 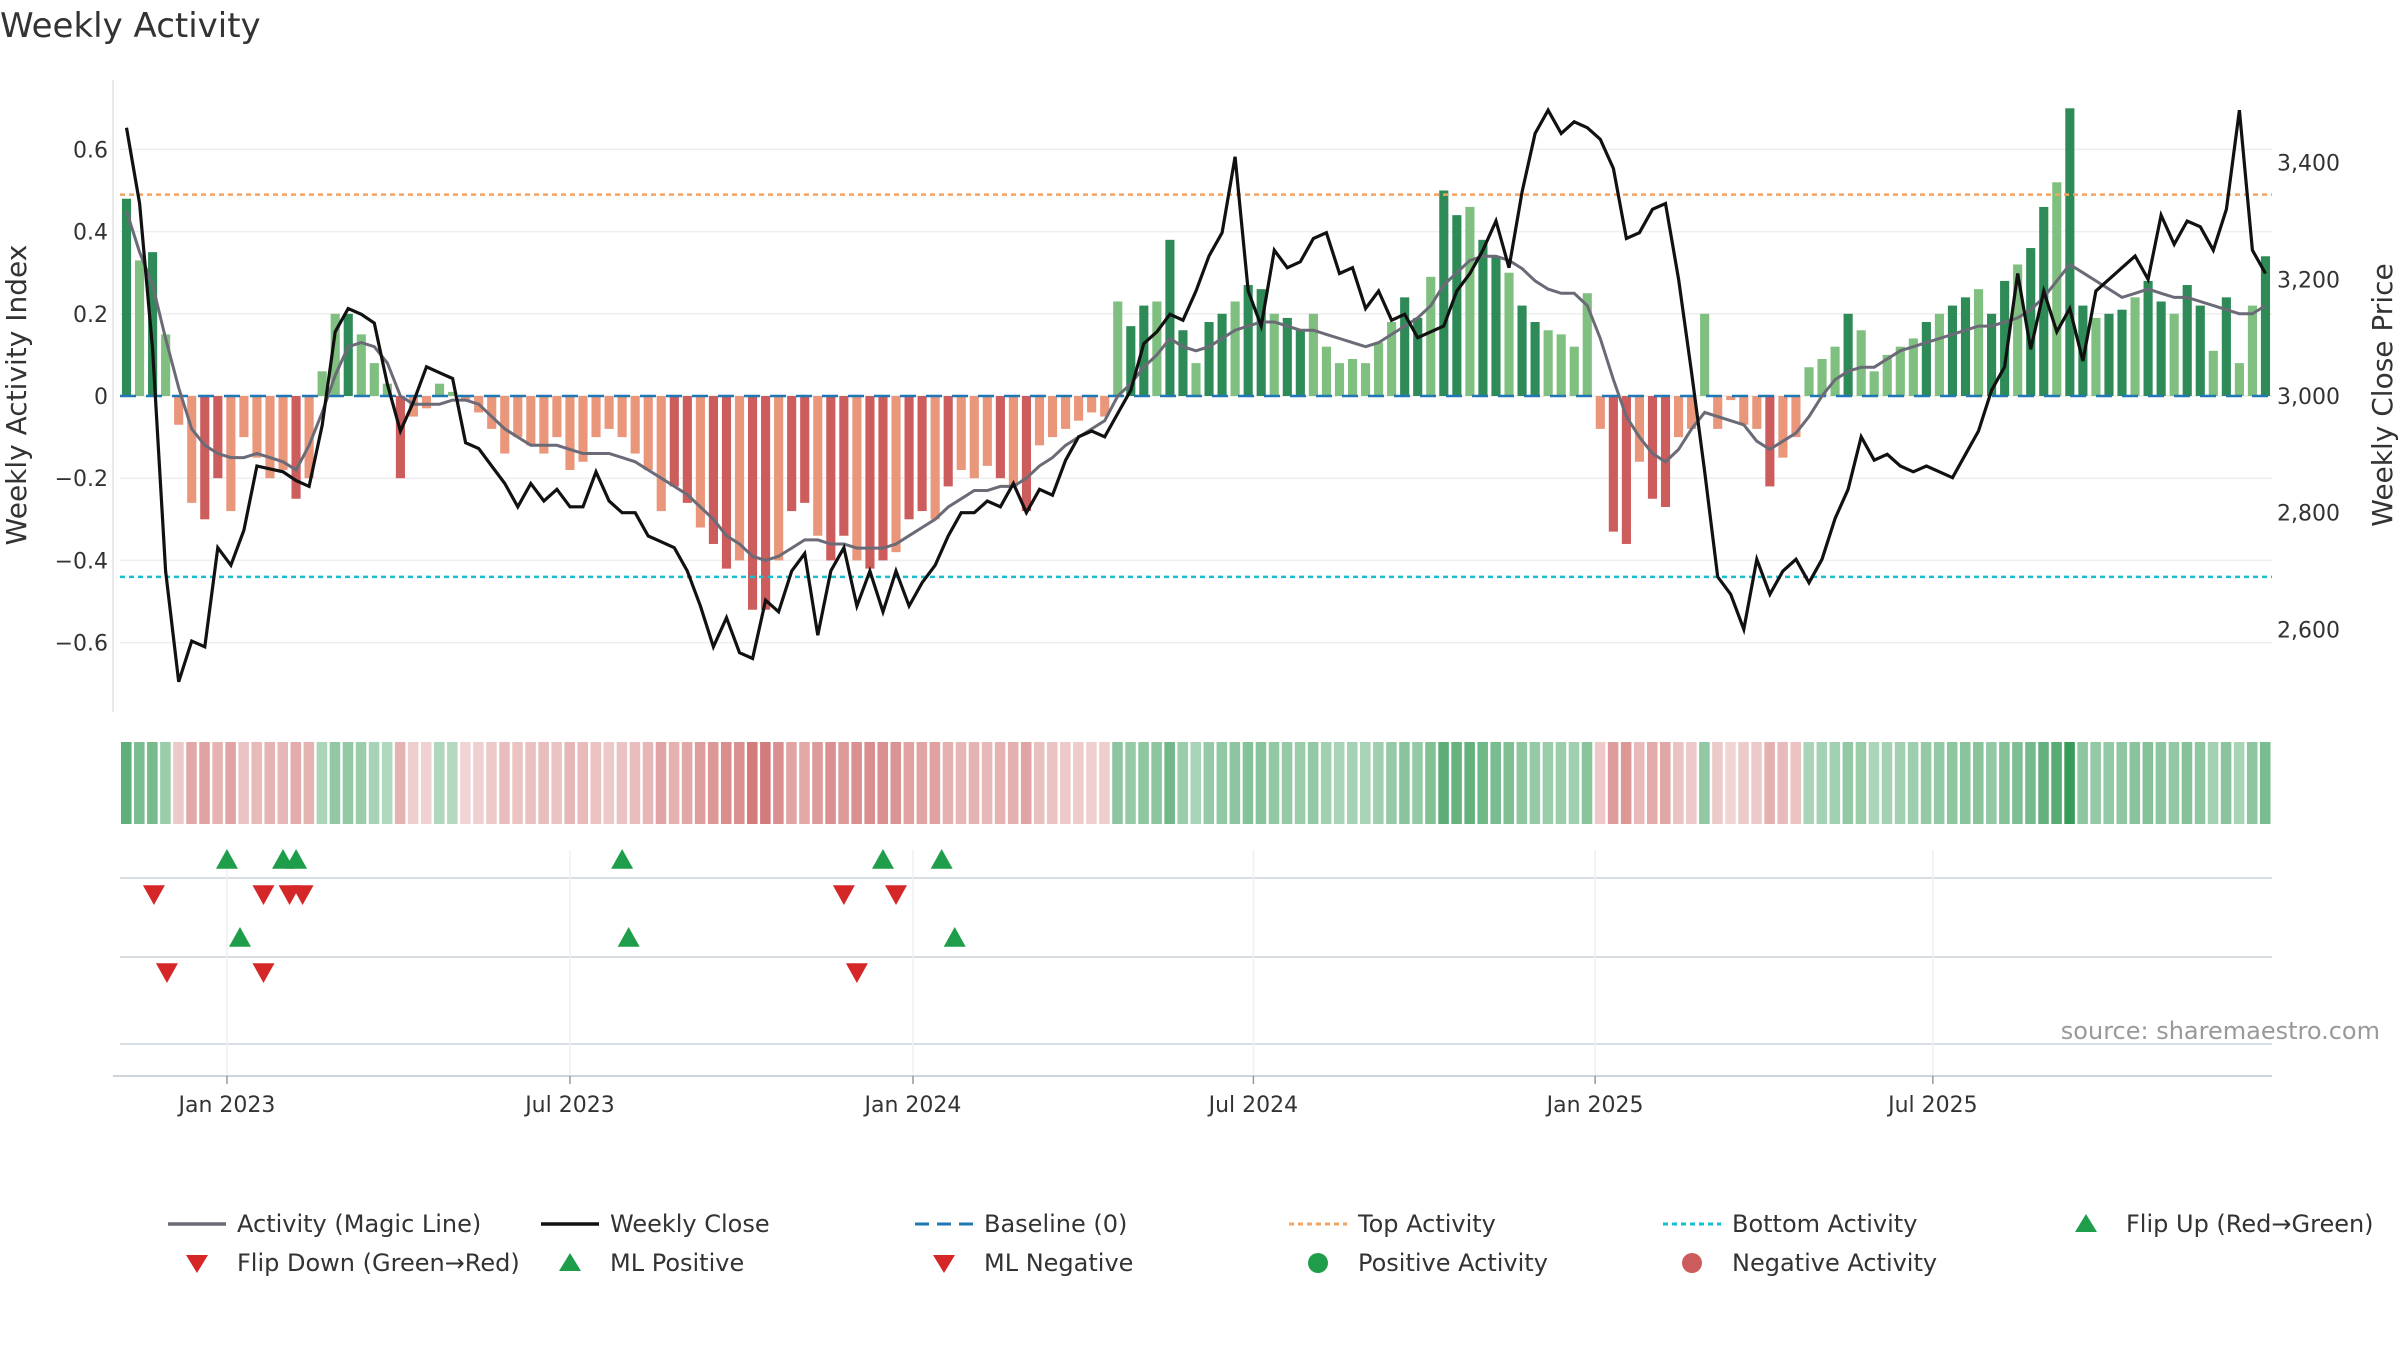 What do you see at coordinates (2250, 1224) in the screenshot?
I see `legend-label: Flip Up (Red→Green)` at bounding box center [2250, 1224].